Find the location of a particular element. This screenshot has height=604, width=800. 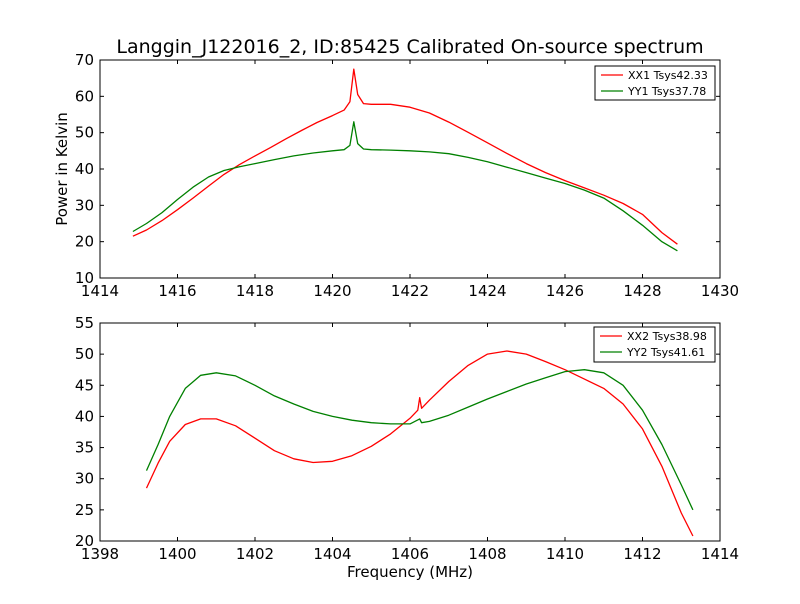

x-tick-label: 1398 is located at coordinates (100, 554).